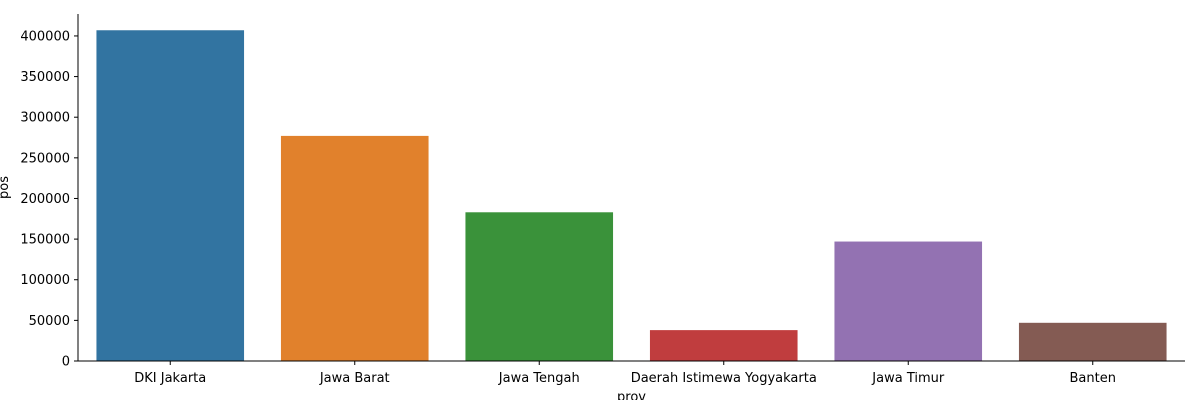 The height and width of the screenshot is (400, 1200). What do you see at coordinates (354, 378) in the screenshot?
I see `x-tick-label: Jawa Barat` at bounding box center [354, 378].